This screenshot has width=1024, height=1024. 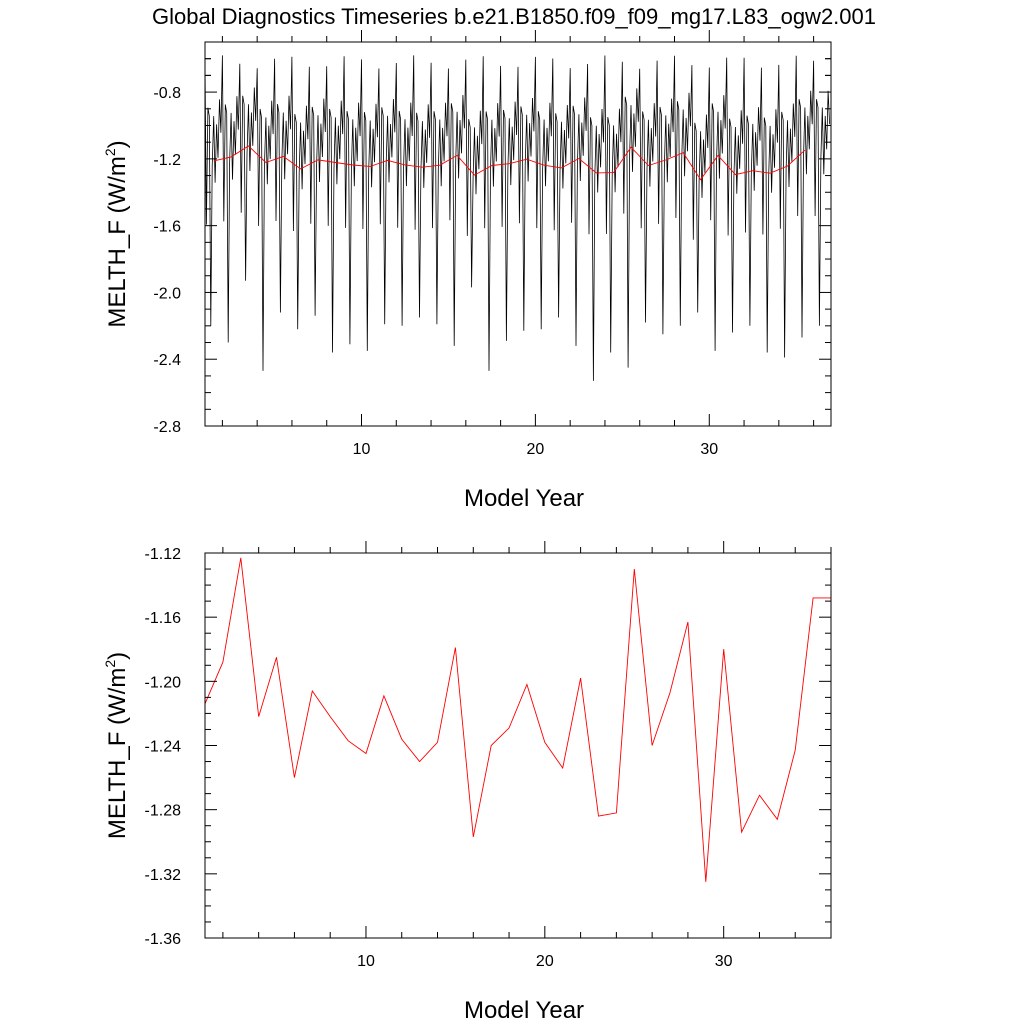 What do you see at coordinates (163, 939) in the screenshot?
I see `y-tick-label: -1.36` at bounding box center [163, 939].